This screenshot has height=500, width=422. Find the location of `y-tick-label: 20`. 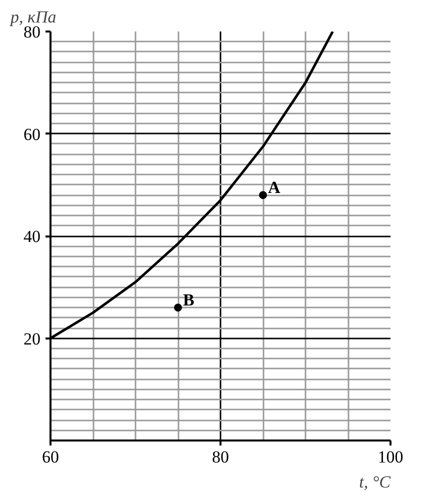

y-tick-label: 20 is located at coordinates (32, 338).